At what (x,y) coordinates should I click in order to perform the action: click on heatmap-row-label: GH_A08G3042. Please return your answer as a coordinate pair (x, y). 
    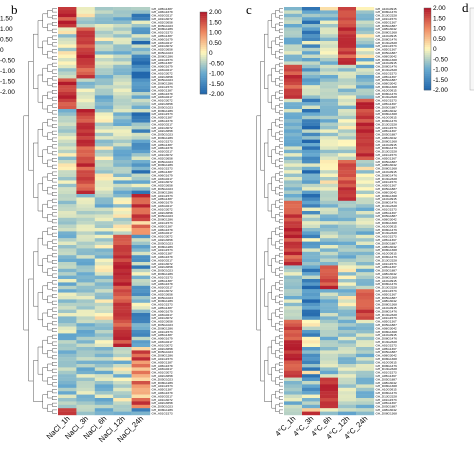
    Looking at the image, I should click on (386, 165).